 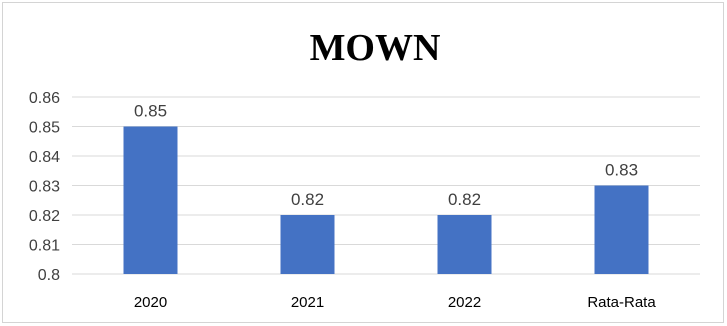 I want to click on chart-title: MOWN, so click(x=375, y=48).